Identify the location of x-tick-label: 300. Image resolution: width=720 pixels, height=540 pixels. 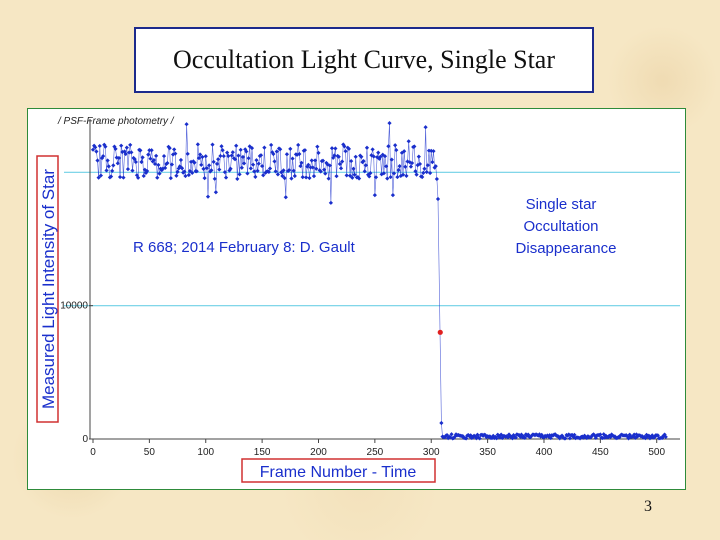
(431, 452).